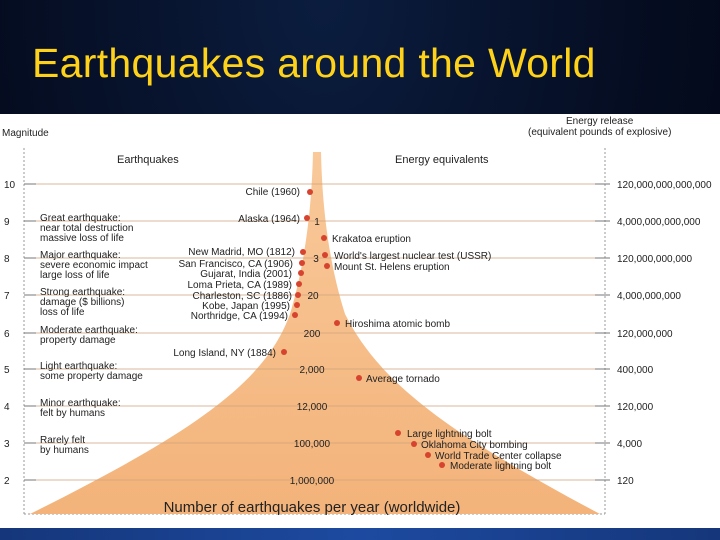  I want to click on frequency-label-2000: 2,000, so click(311, 370).